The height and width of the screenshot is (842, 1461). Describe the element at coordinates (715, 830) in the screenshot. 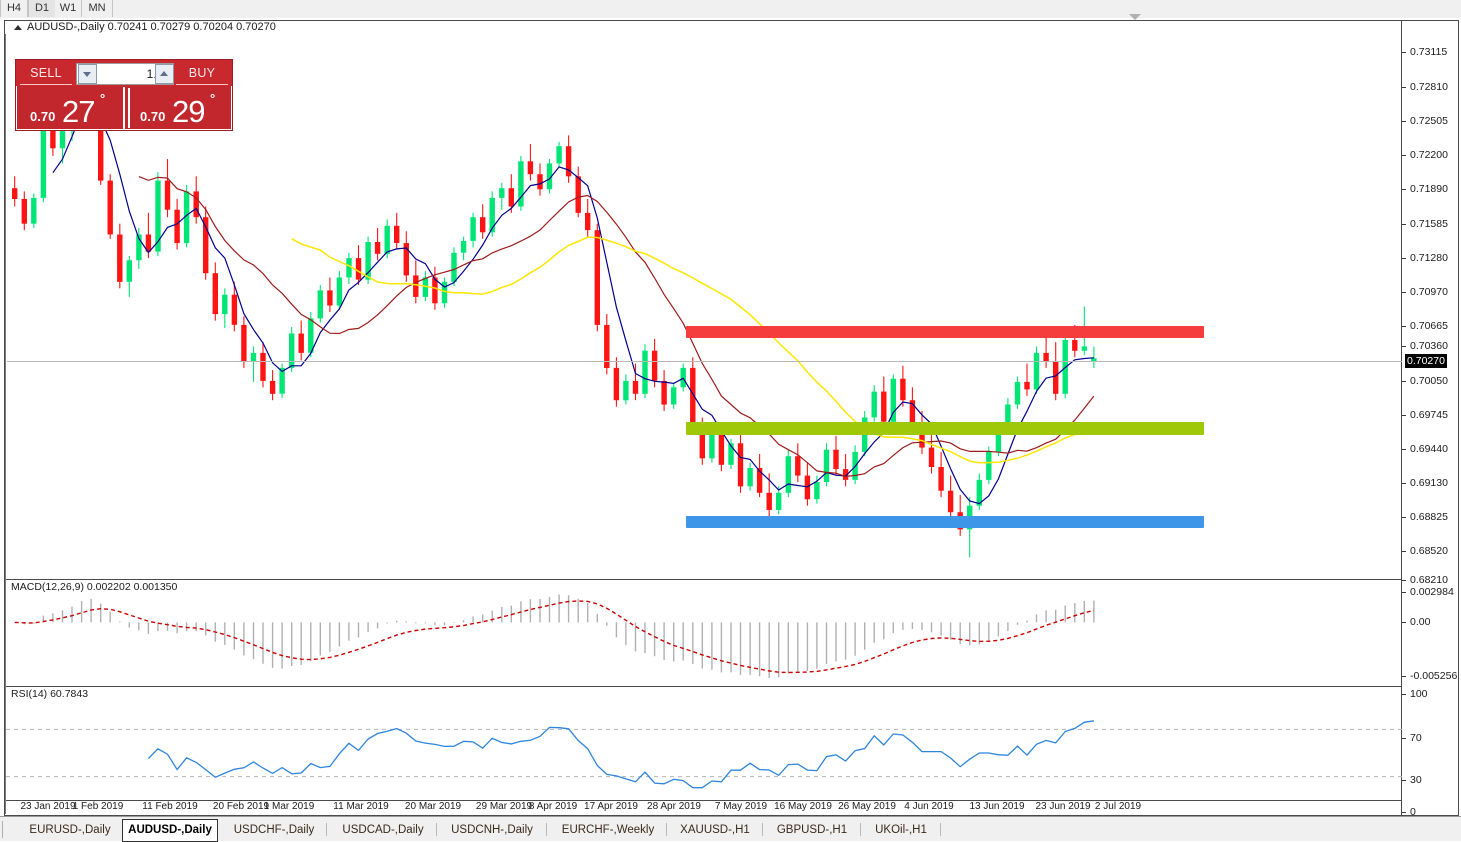

I see `chart-tab-xauusdh1: XAUUSD-,H1` at that location.